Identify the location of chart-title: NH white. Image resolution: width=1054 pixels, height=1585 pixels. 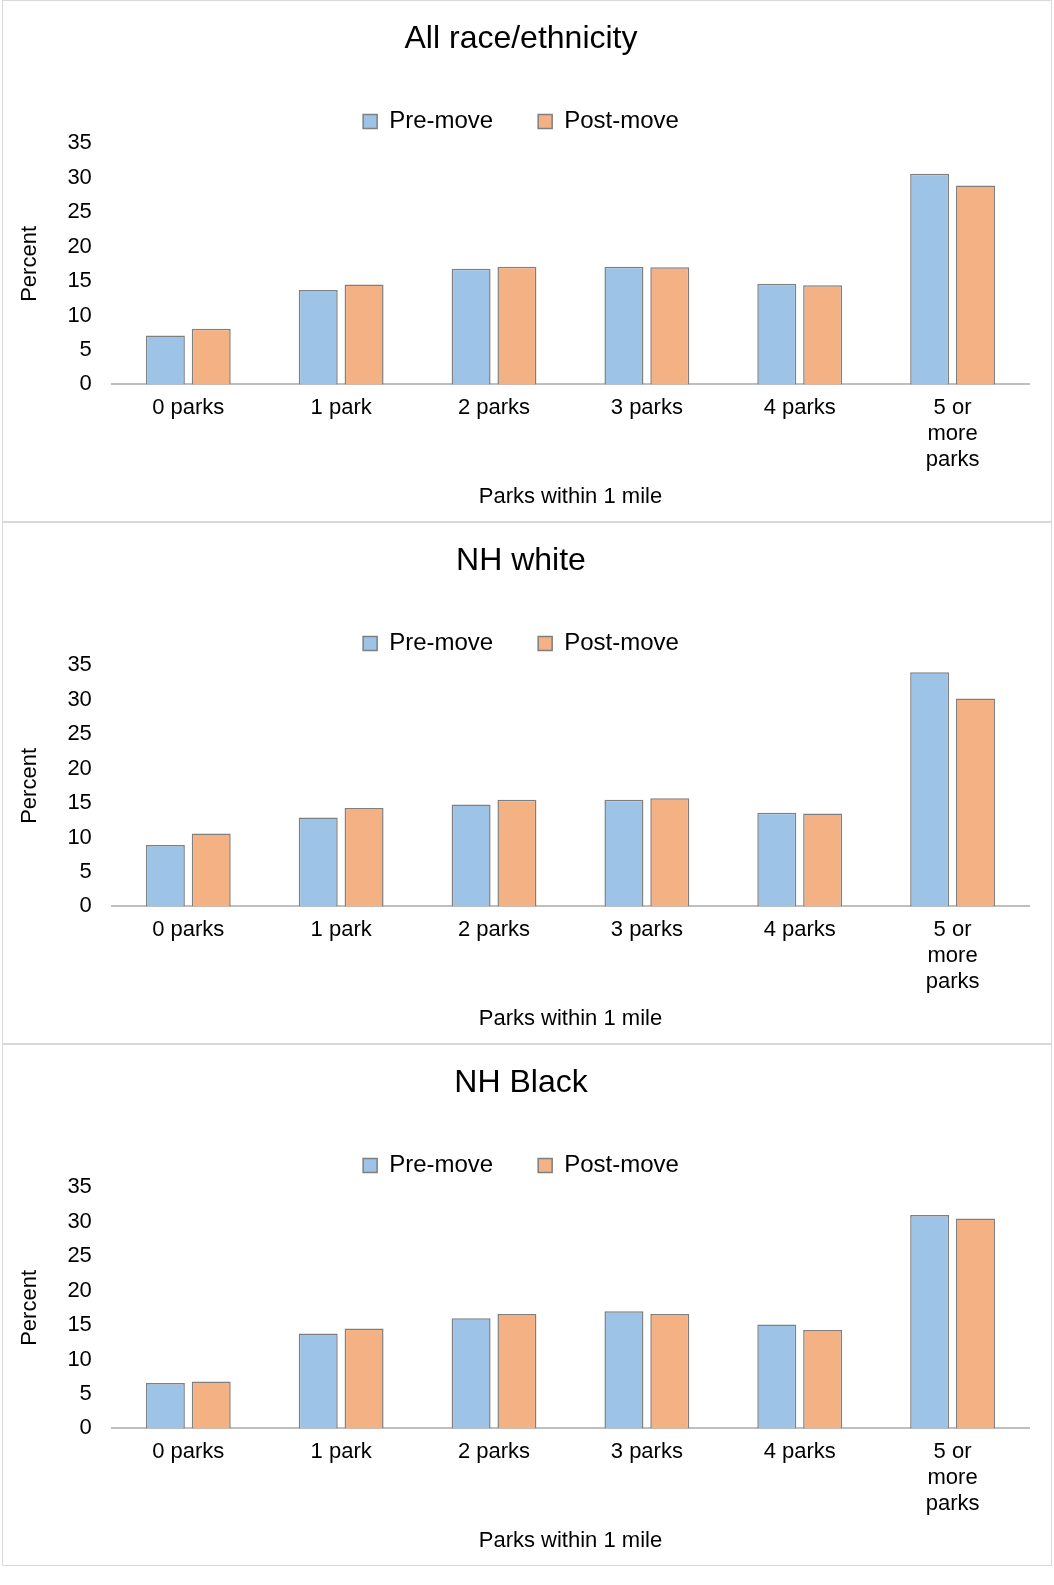
(521, 559).